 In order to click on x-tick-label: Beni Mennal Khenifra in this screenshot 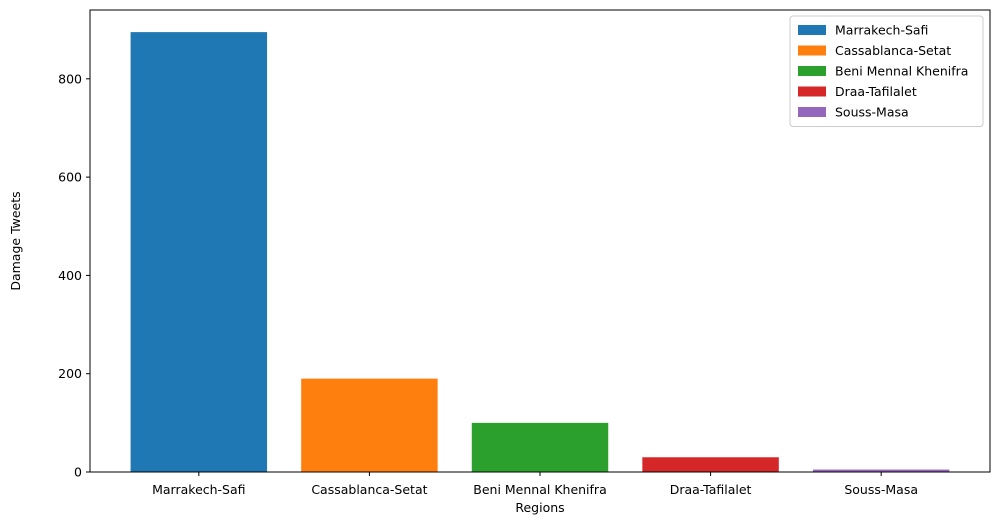, I will do `click(539, 489)`.